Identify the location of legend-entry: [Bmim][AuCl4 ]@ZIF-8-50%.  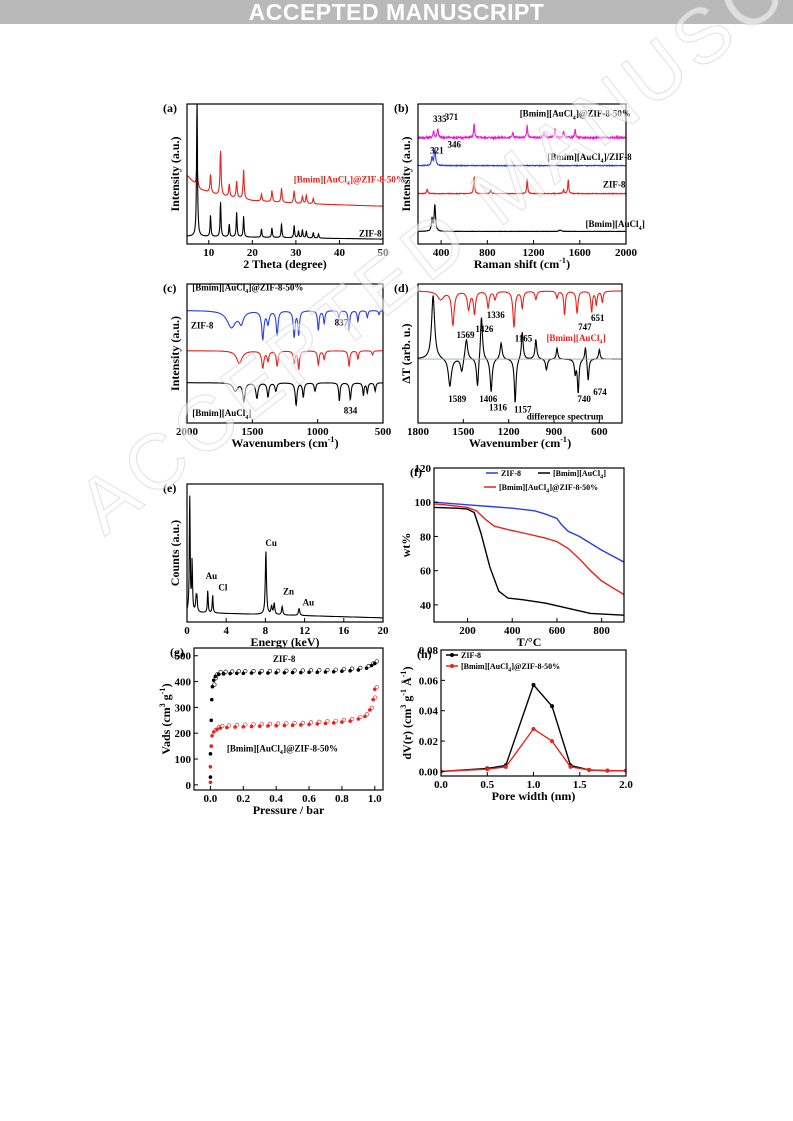
(548, 488).